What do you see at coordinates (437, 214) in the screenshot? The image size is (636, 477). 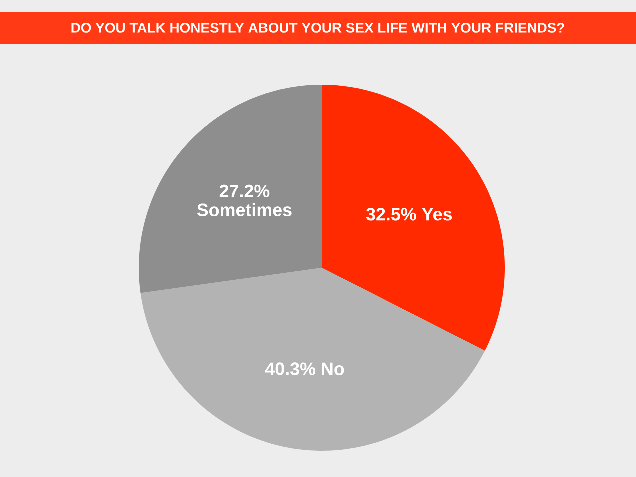 I see `slice-label: Yes` at bounding box center [437, 214].